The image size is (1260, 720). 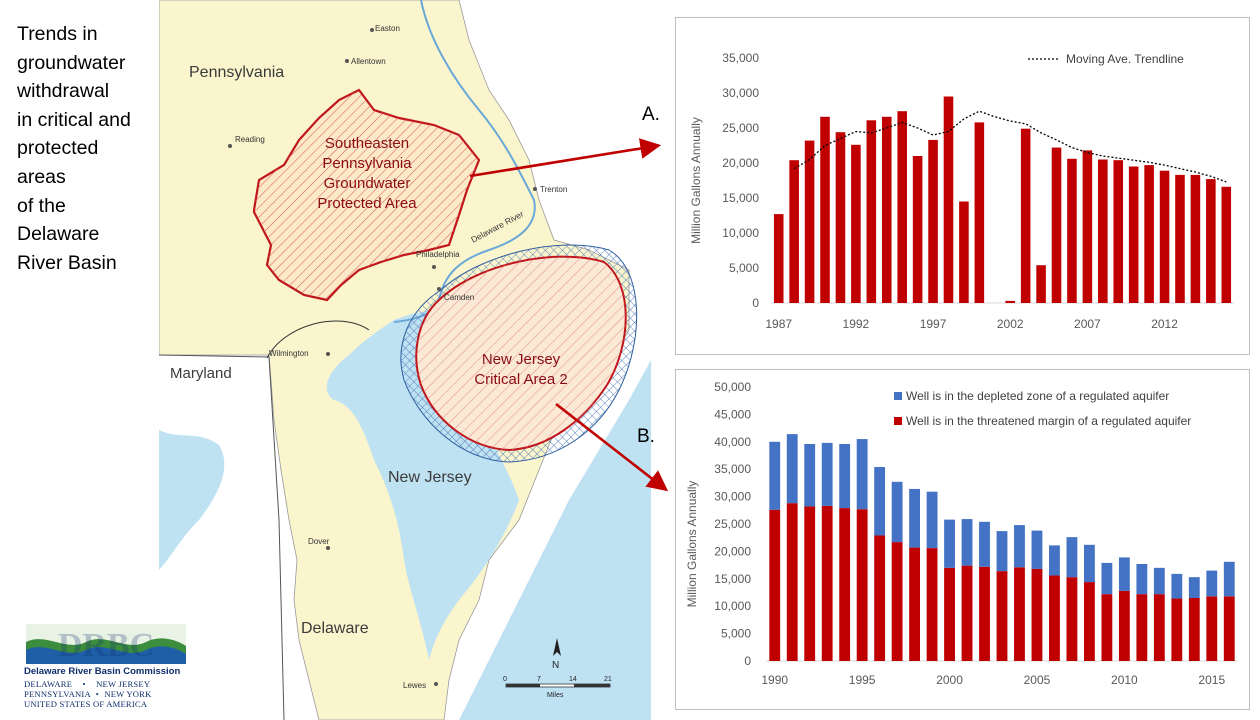 What do you see at coordinates (48, 684) in the screenshot?
I see `logo-state: DELAWARE` at bounding box center [48, 684].